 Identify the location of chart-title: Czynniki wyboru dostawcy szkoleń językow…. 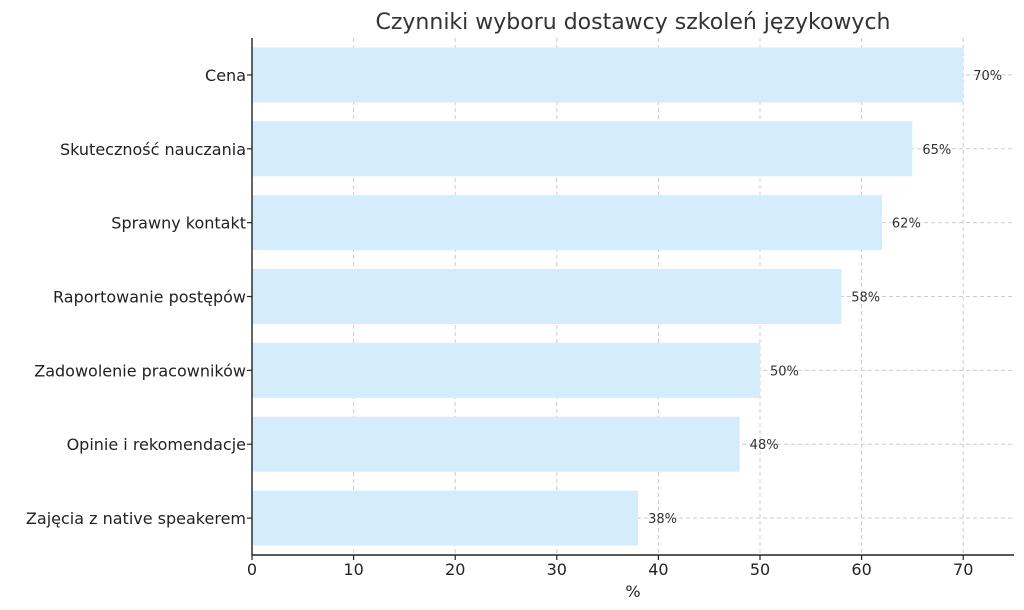
(633, 22).